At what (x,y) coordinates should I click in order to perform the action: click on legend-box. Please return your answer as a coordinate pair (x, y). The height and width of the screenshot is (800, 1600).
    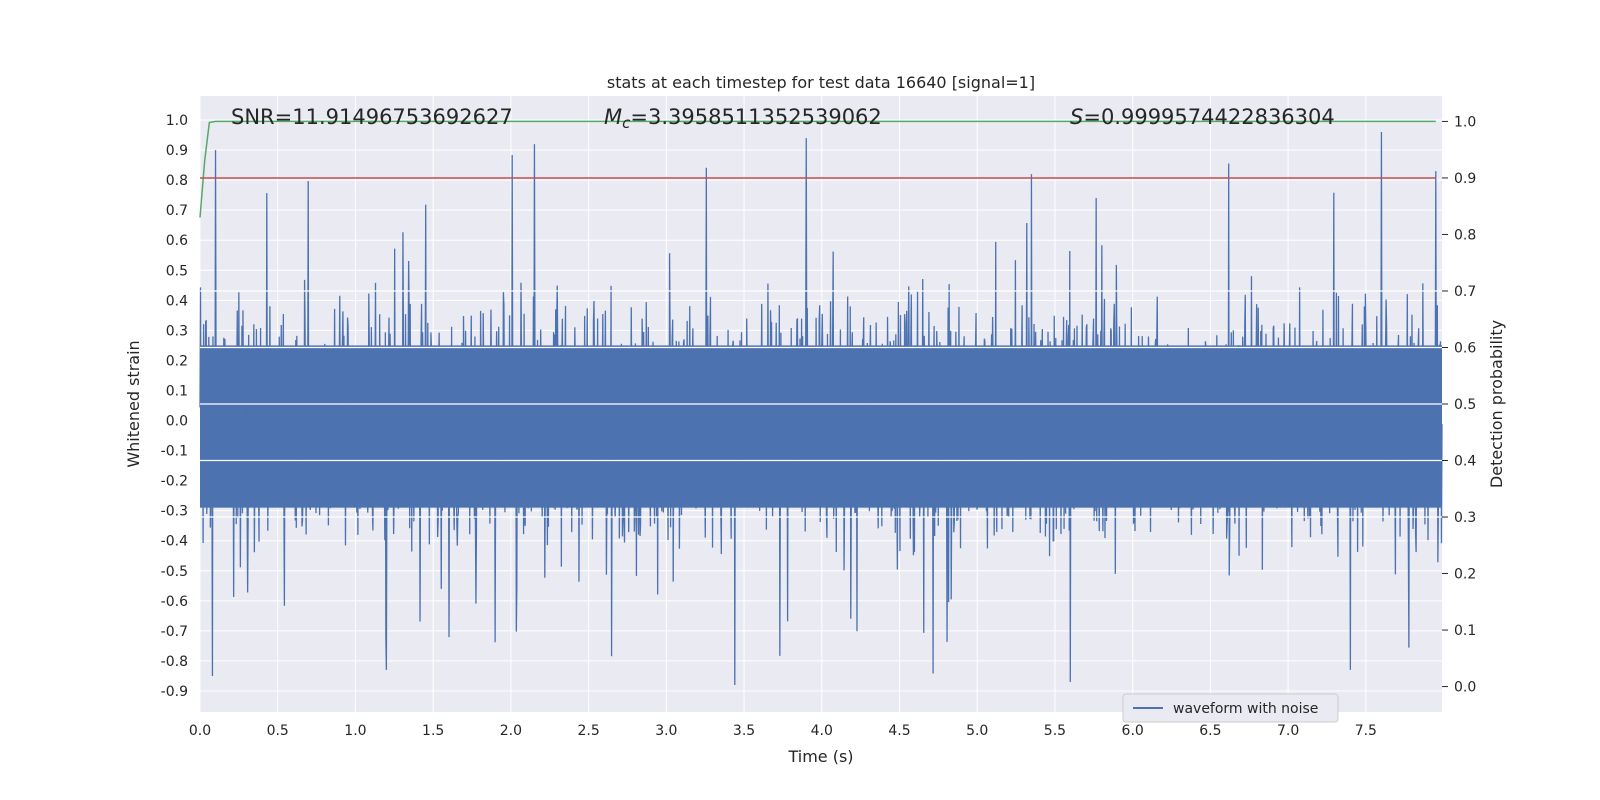
    Looking at the image, I should click on (1230, 708).